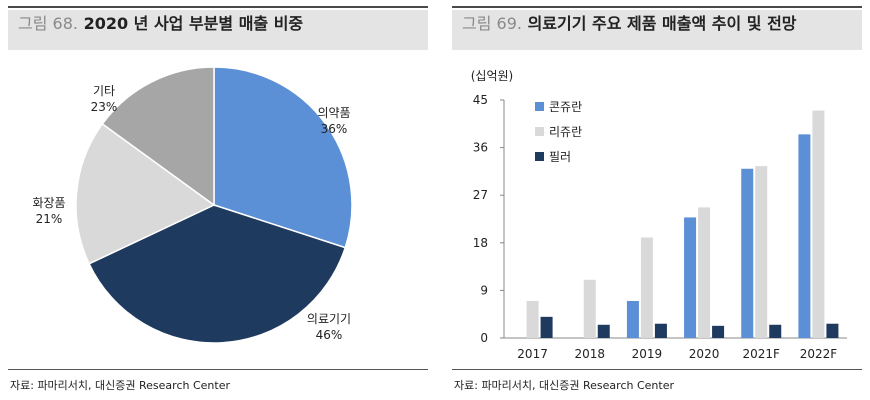 The image size is (870, 400). I want to click on pie-slice-label-3: 기타, so click(104, 91).